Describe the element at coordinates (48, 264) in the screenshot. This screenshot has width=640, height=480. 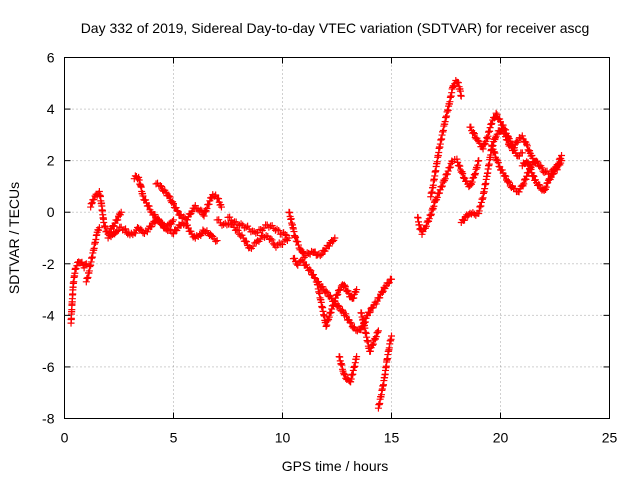
I see `y-tick-label: -2` at that location.